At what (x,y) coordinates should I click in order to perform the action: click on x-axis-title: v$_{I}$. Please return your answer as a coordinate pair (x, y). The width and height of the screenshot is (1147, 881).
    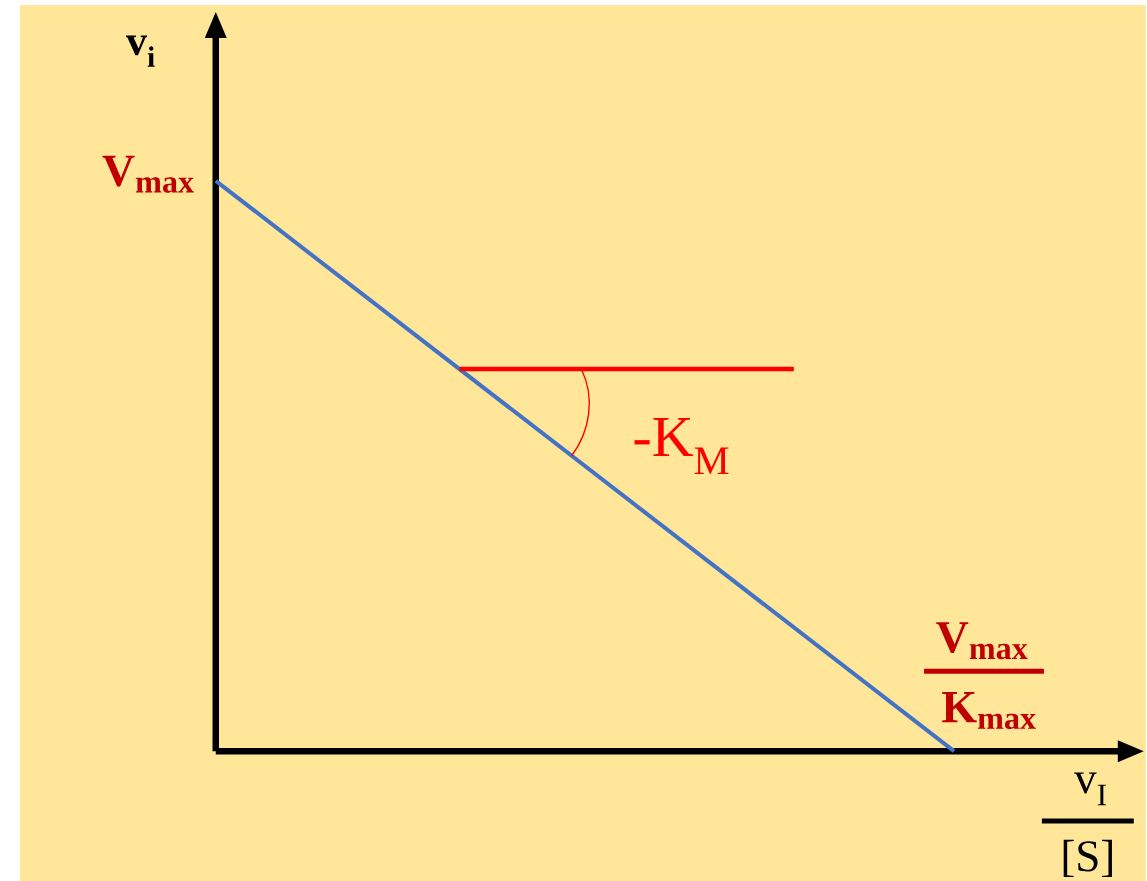
    Looking at the image, I should click on (1090, 789).